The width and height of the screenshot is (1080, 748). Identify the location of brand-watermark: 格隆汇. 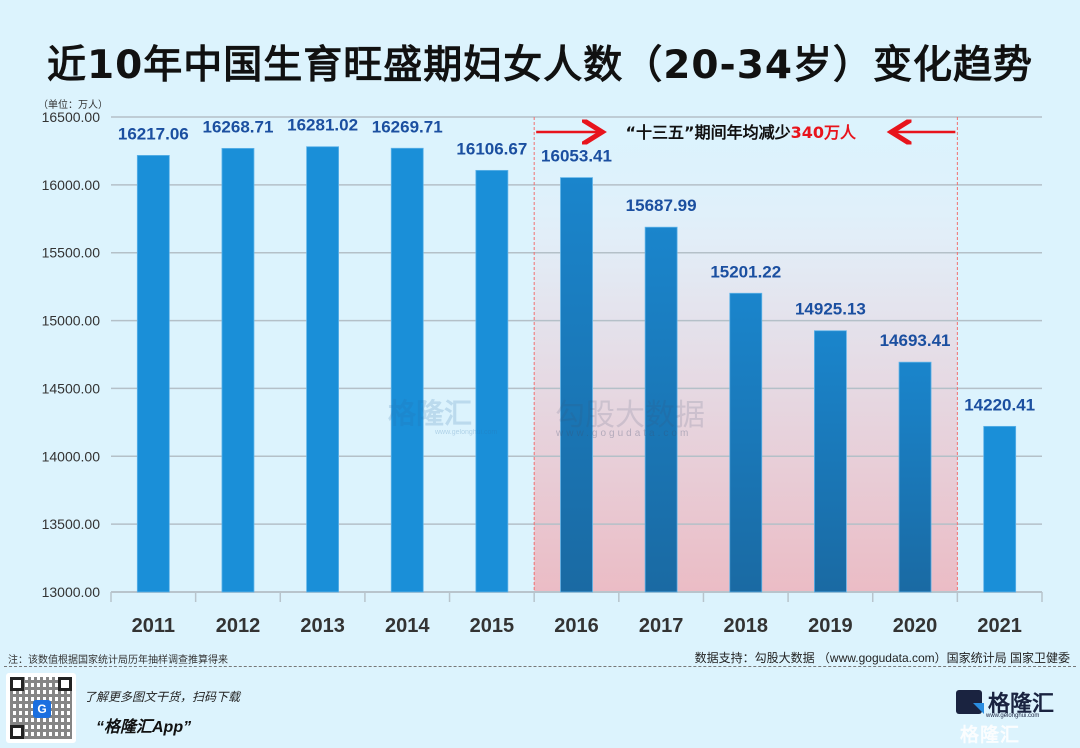
(990, 735).